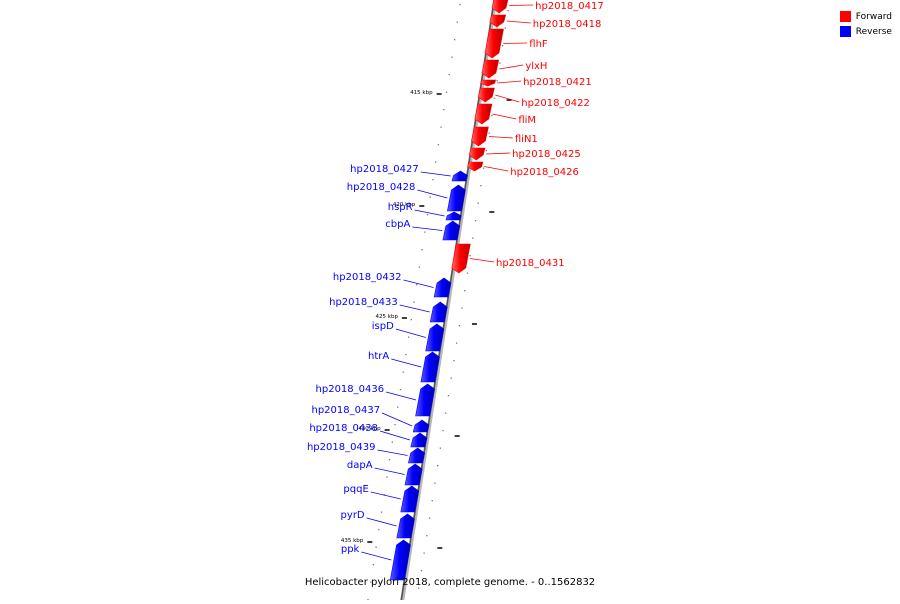 This screenshot has height=604, width=900. I want to click on forward-swatch-icon, so click(845, 16).